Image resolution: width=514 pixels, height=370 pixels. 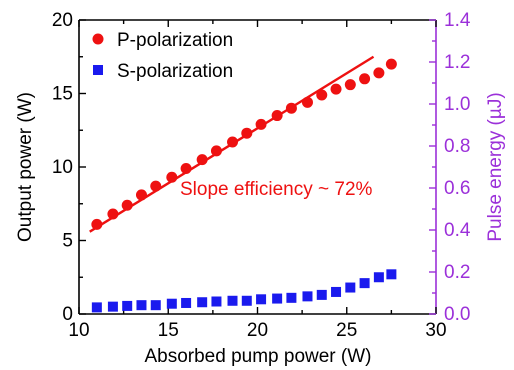 I want to click on right-y-tick-label: 0.2, so click(x=457, y=272).